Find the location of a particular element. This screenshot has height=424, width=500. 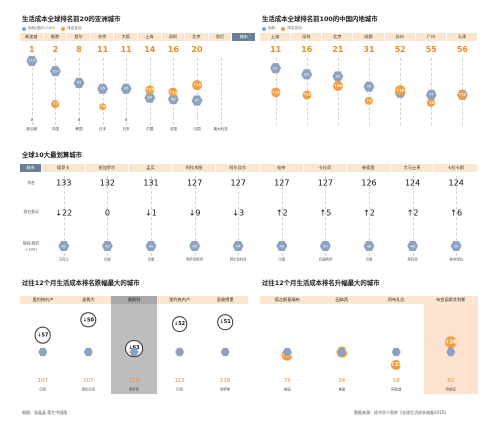

panel1-legend: 指标(纽约=100) 排名变动 is located at coordinates (51, 28).